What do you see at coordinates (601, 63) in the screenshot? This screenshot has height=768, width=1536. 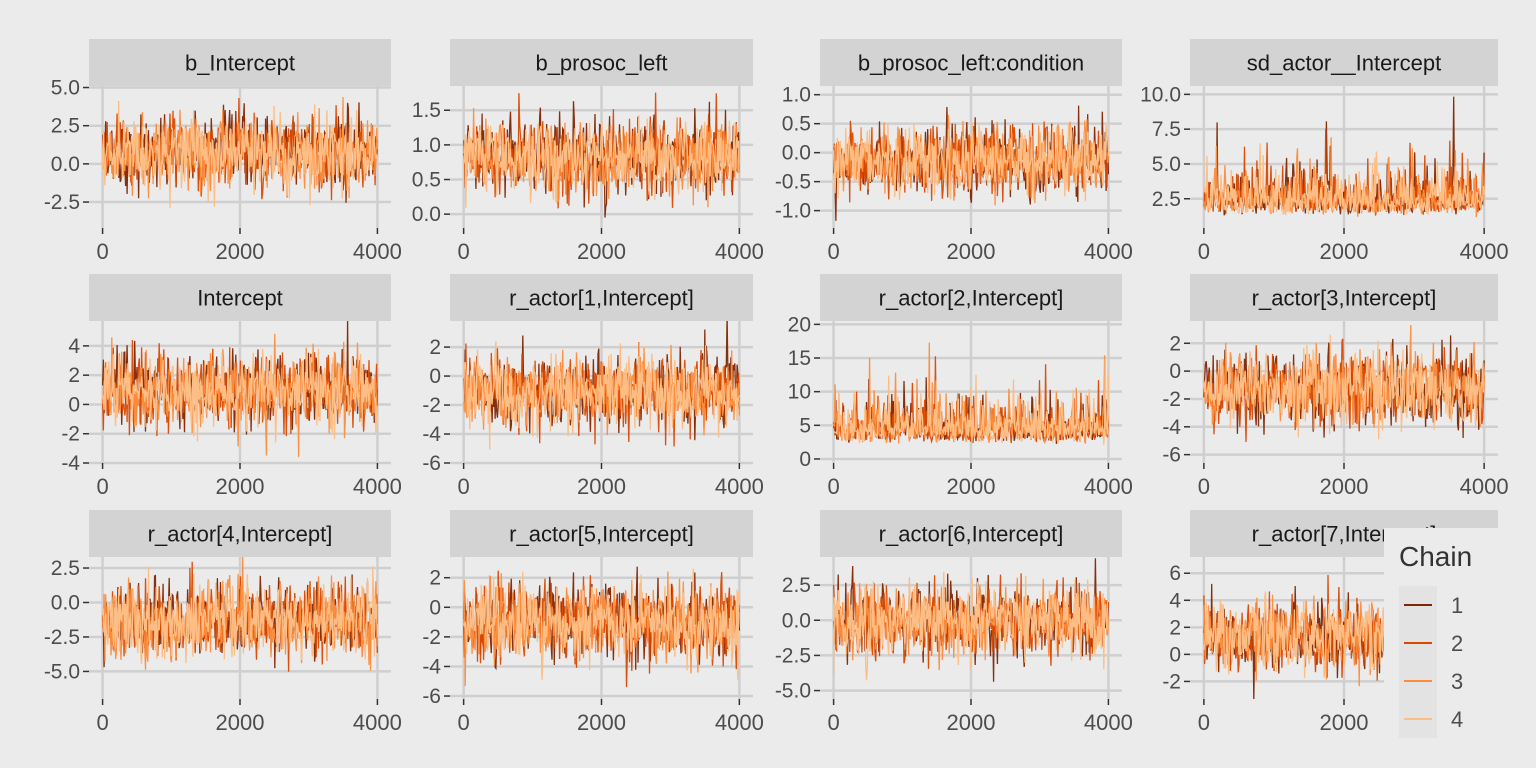 I see `facet-title: b_prosoc_left` at bounding box center [601, 63].